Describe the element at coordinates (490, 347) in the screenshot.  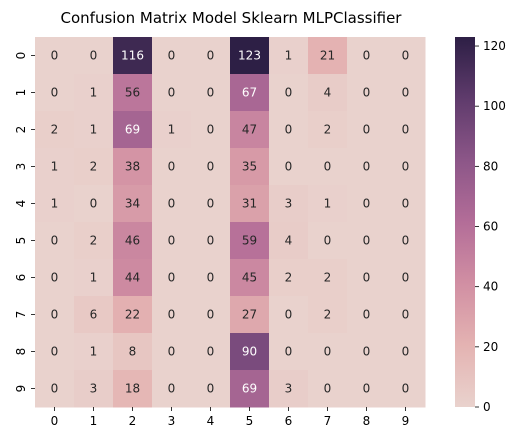
I see `colorbar-tick-label: 20` at that location.